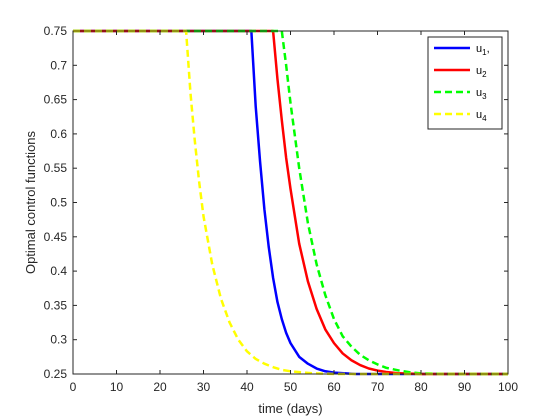  Describe the element at coordinates (58, 134) in the screenshot. I see `y-tick-label: 0.6` at that location.